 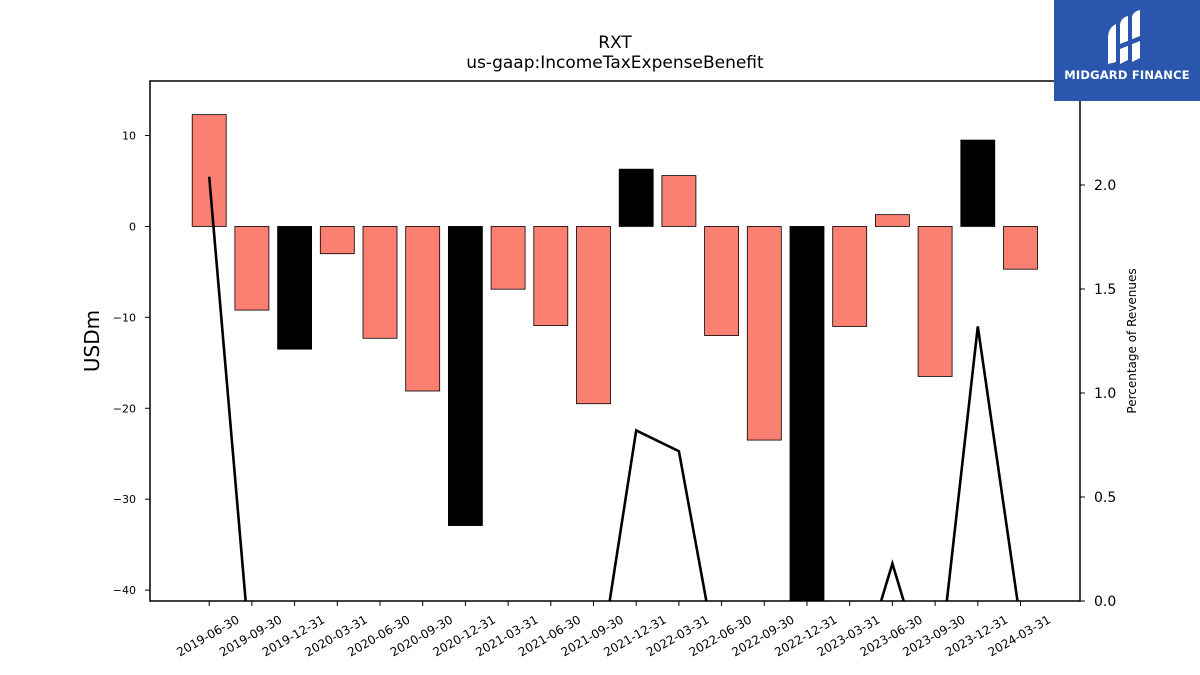 What do you see at coordinates (1105, 602) in the screenshot?
I see `y2-tick-label: 0.0` at bounding box center [1105, 602].